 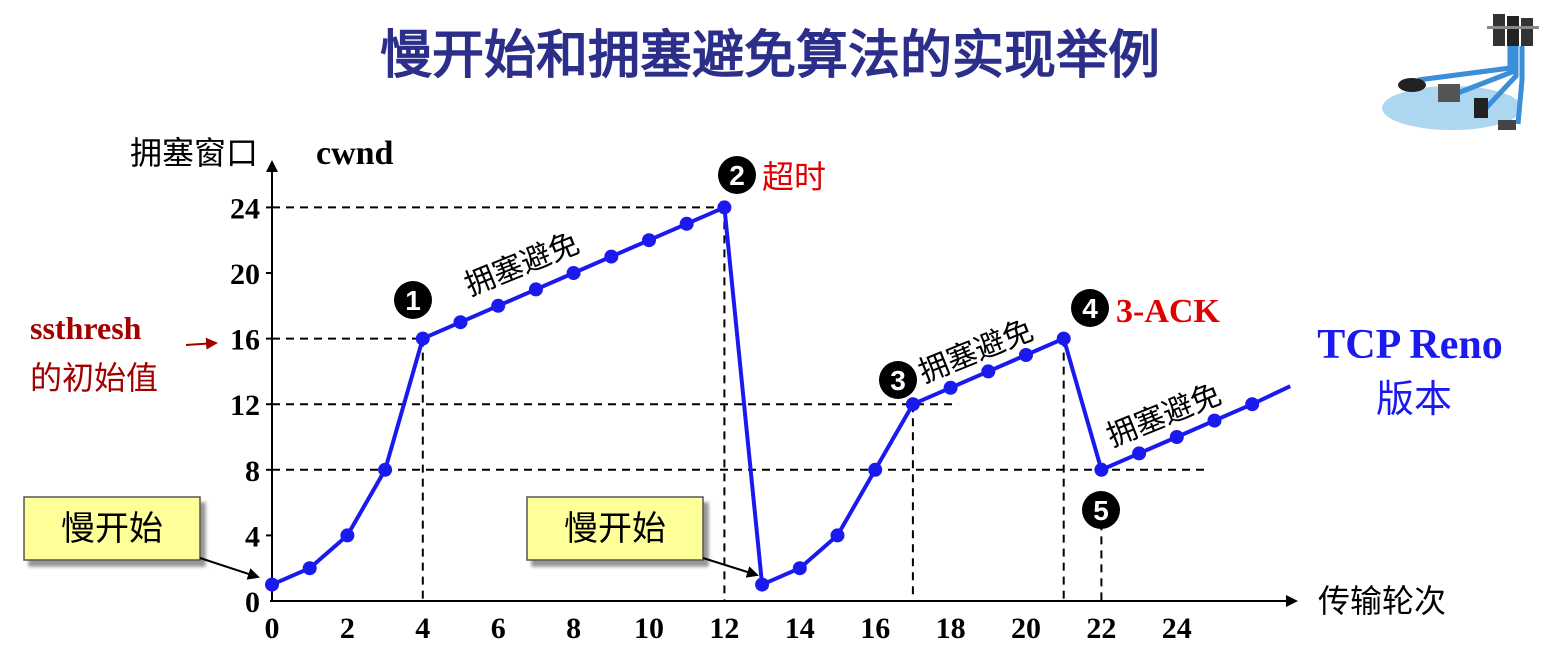 I want to click on event-marker-number: 3, so click(x=898, y=380).